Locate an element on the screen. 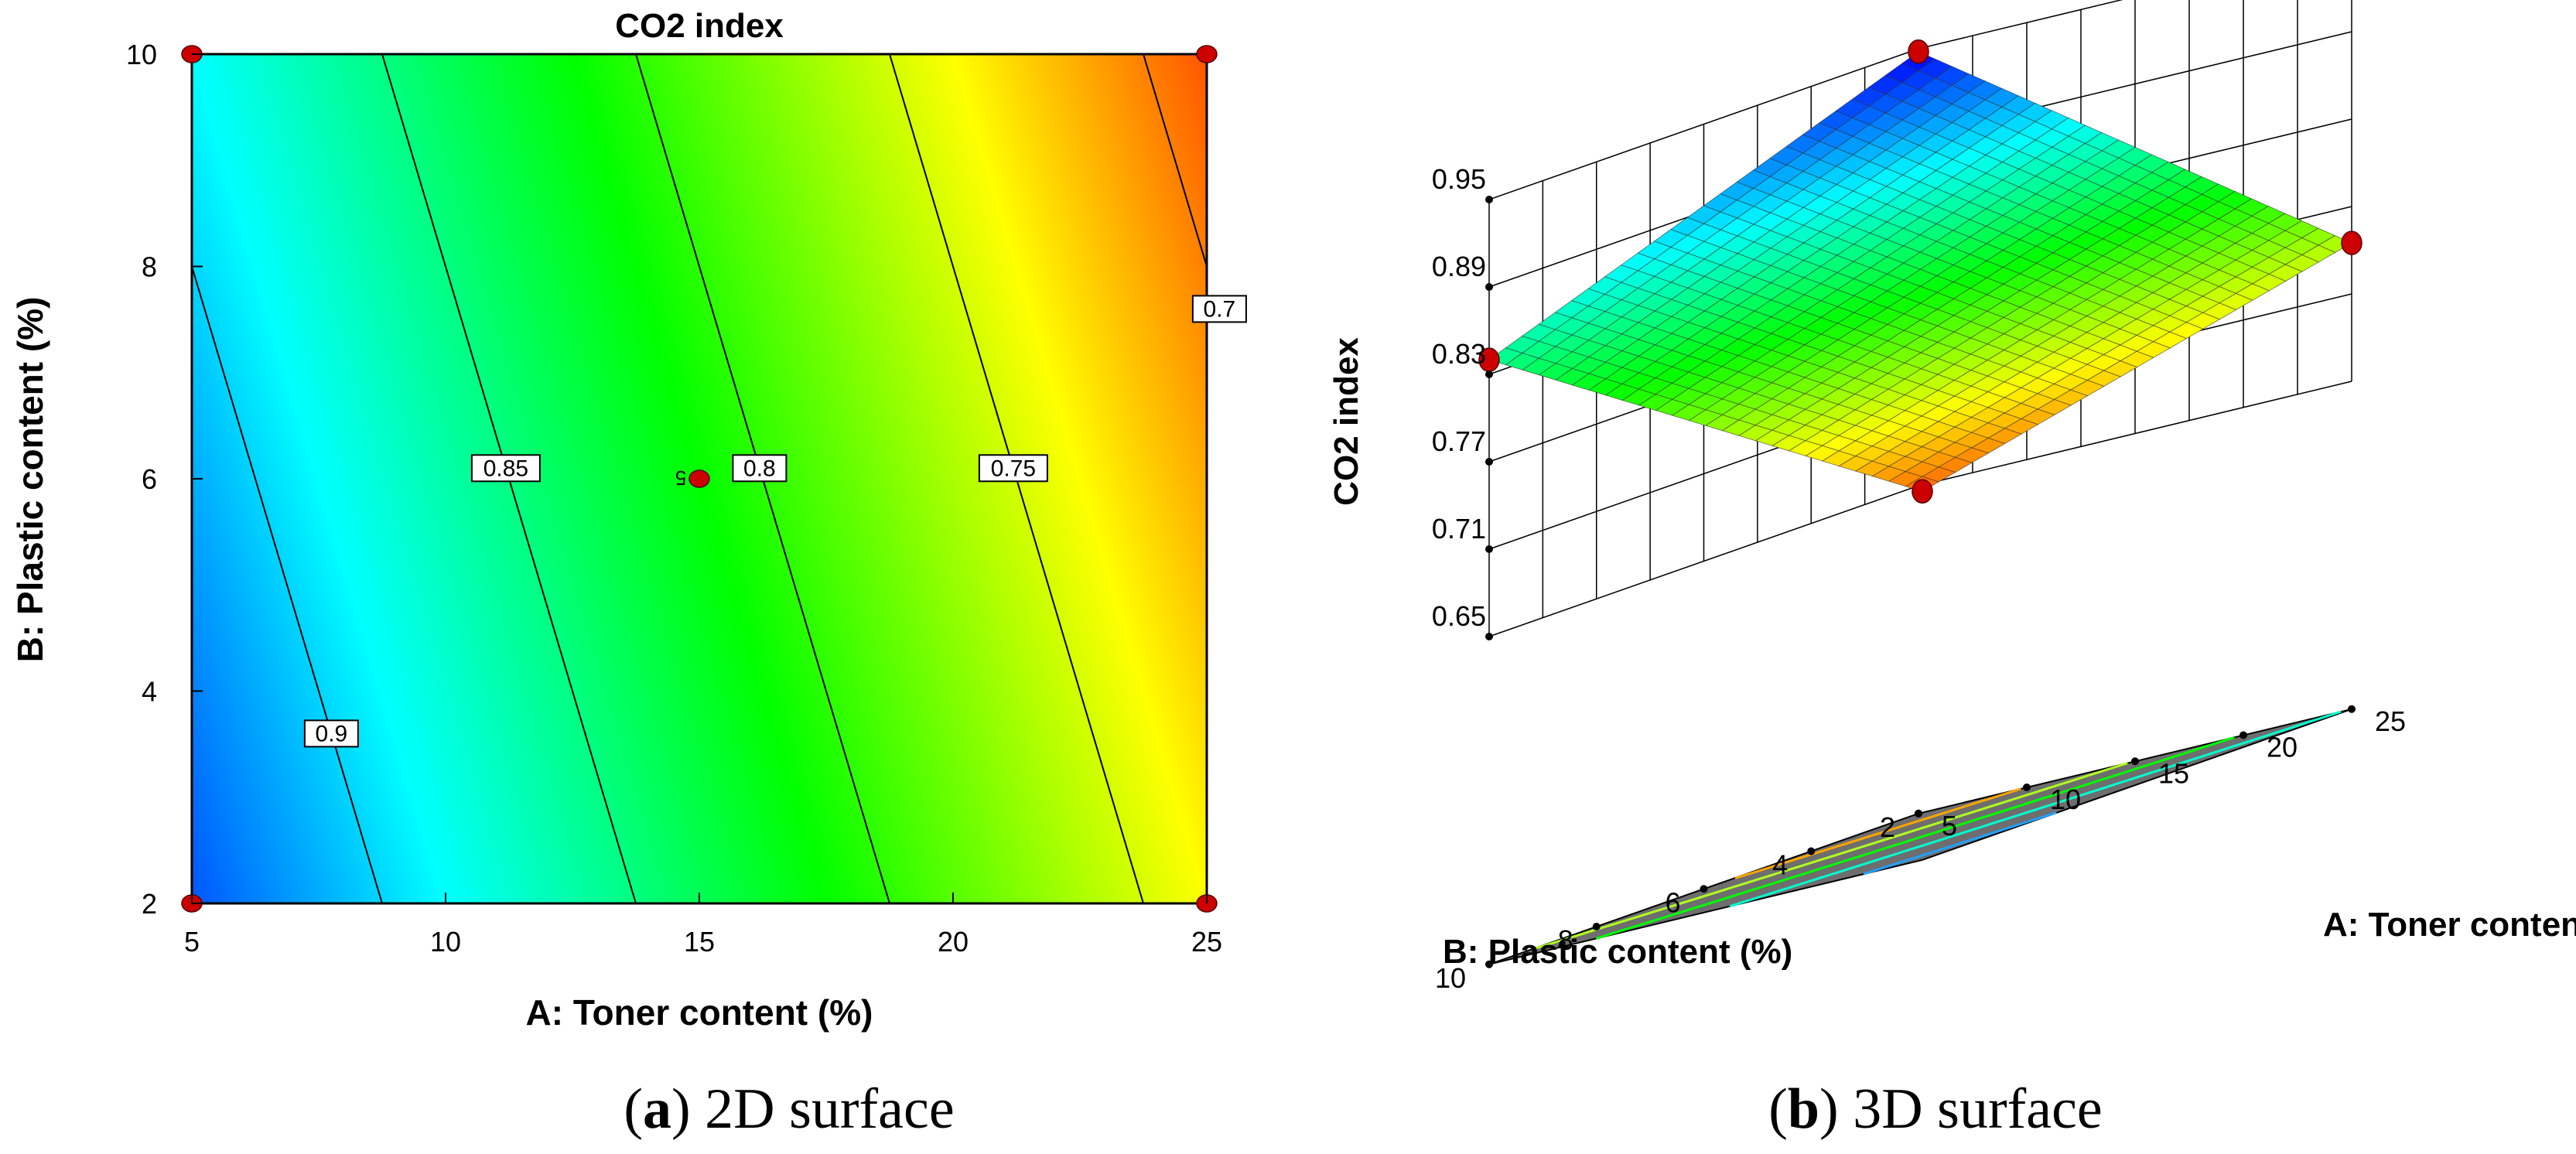 The image size is (2576, 1154). caption-a: (a) 2D surface is located at coordinates (789, 1109).